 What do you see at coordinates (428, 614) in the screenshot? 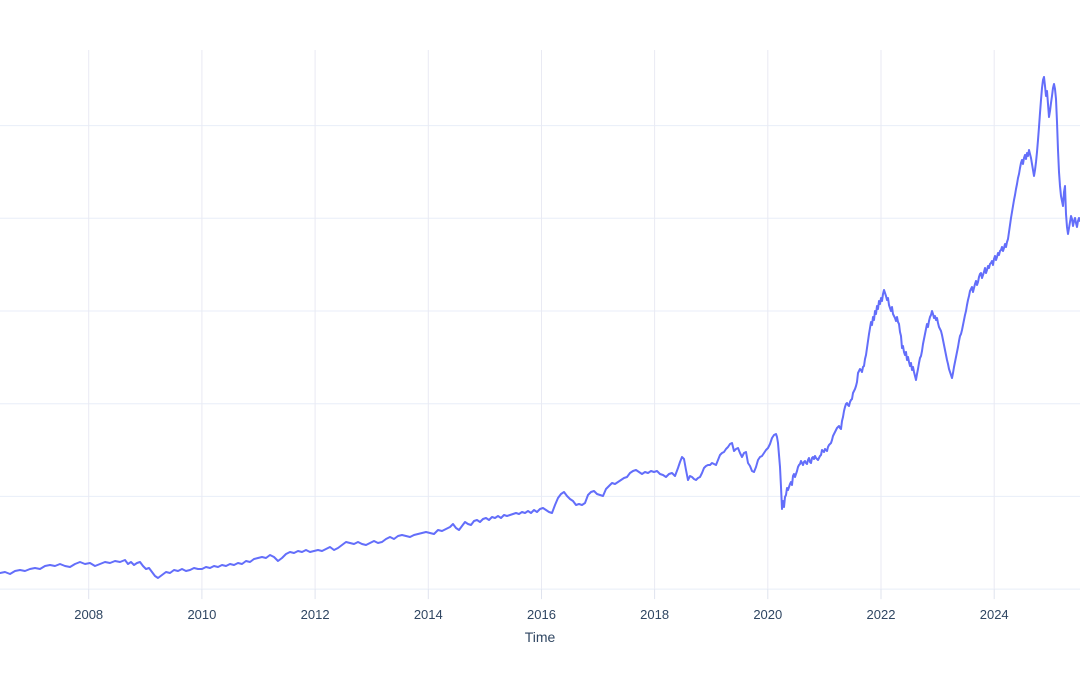
I see `x-tick-label: 2014` at bounding box center [428, 614].